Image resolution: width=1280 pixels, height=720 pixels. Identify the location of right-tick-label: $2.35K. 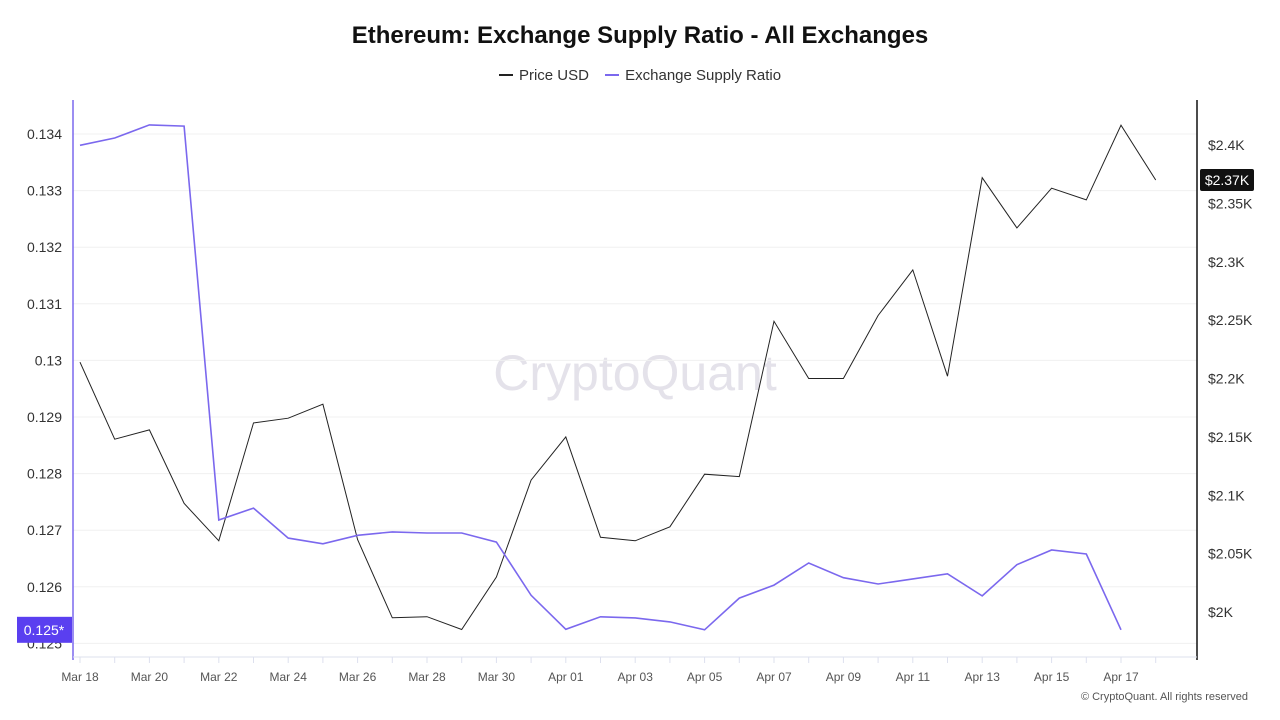
(1230, 203).